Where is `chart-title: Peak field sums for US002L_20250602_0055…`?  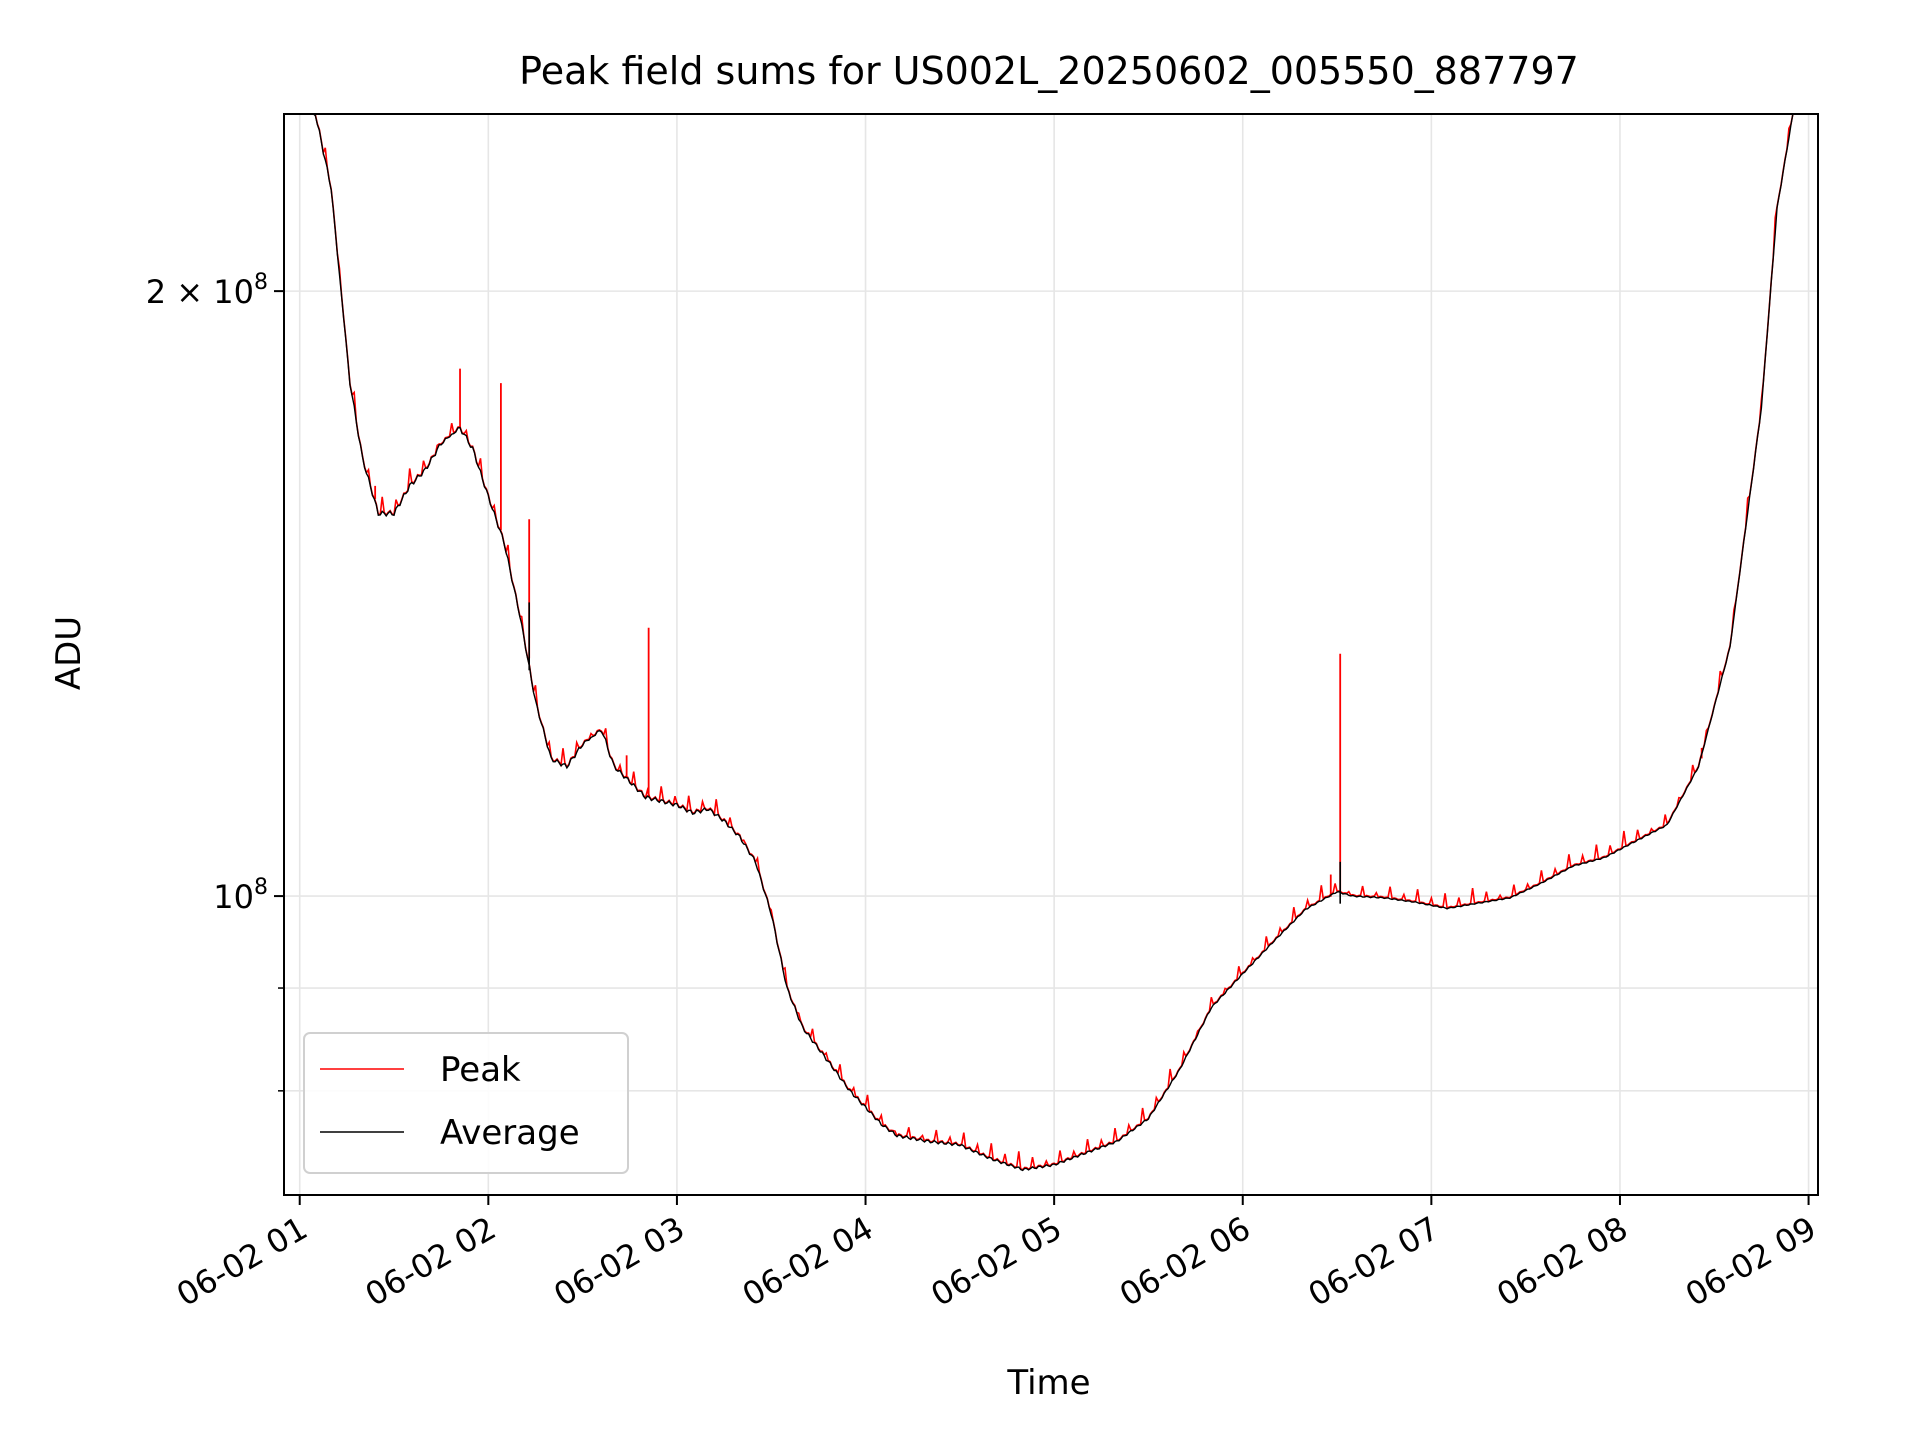 chart-title: Peak field sums for US002L_20250602_0055… is located at coordinates (1049, 71).